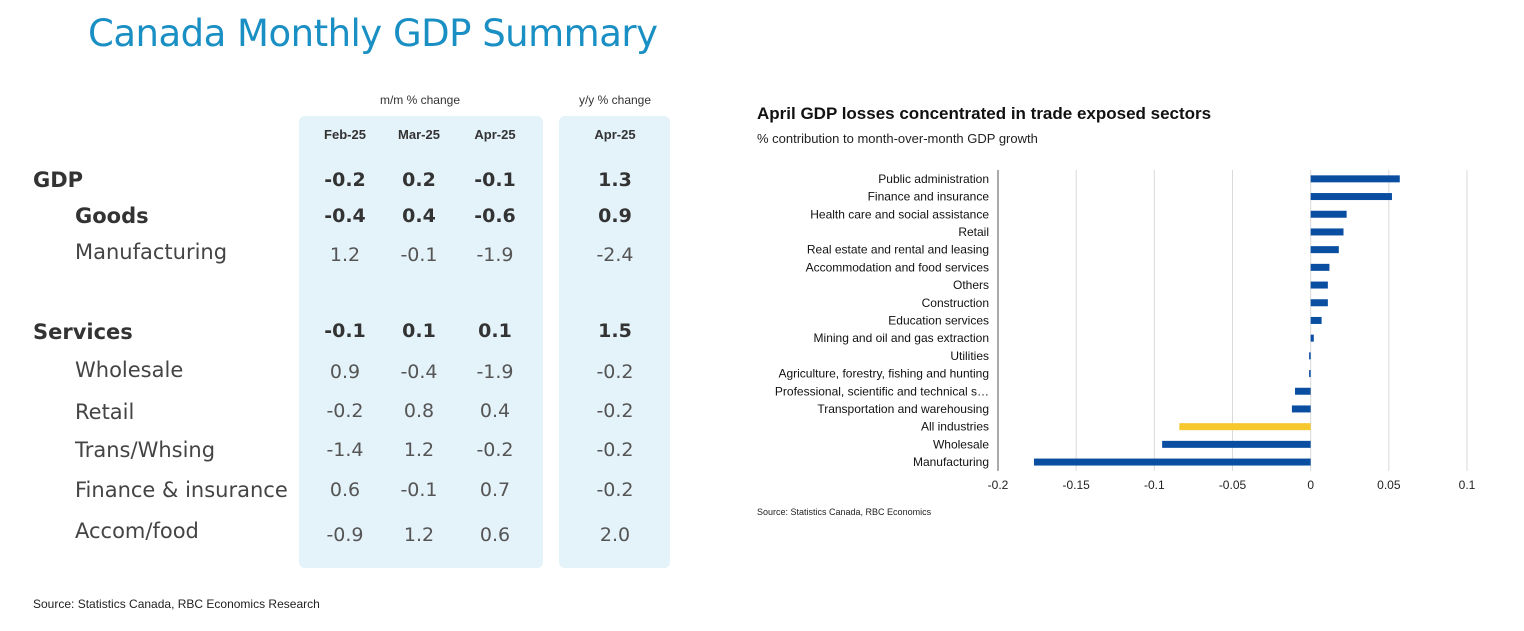 This screenshot has height=631, width=1524. I want to click on table-cell: -2.4, so click(615, 255).